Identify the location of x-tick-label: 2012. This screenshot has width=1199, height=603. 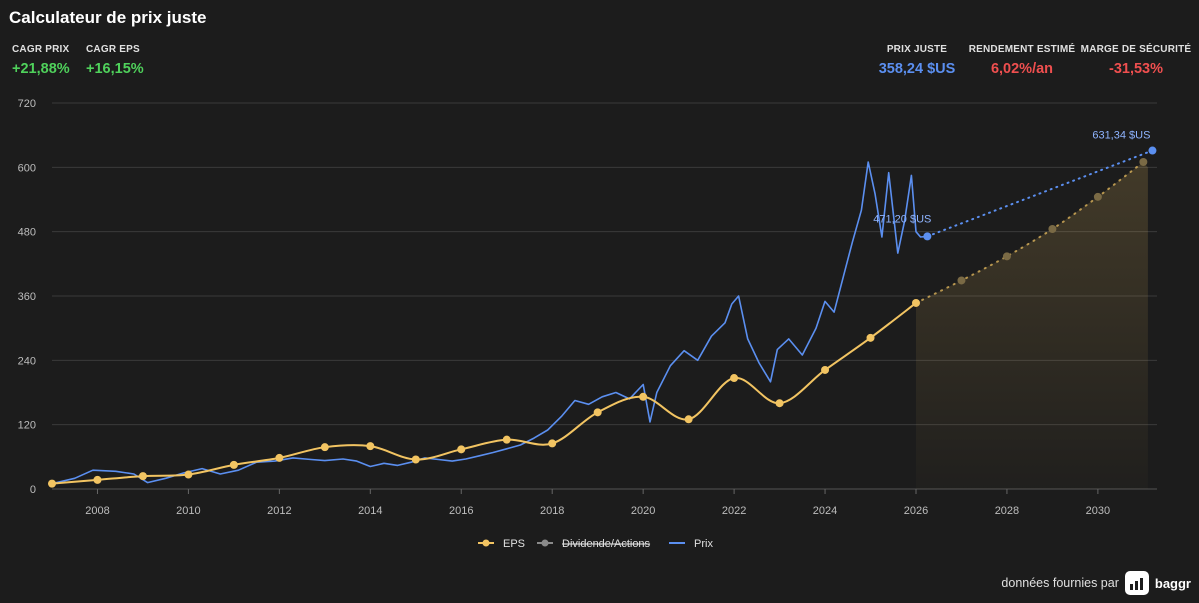
(279, 511).